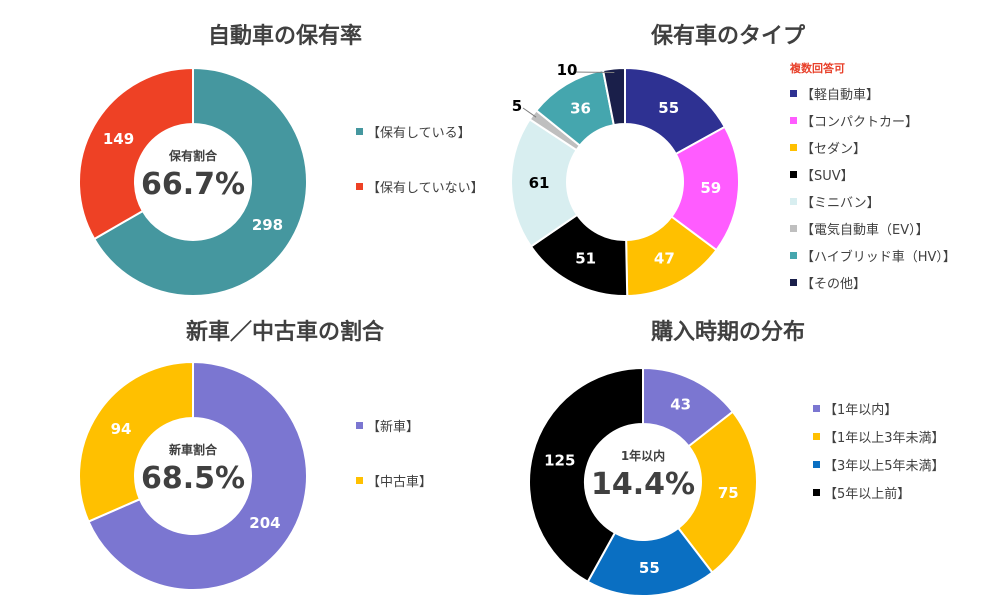 The height and width of the screenshot is (602, 989). I want to click on data-label-2-5: 61, so click(539, 183).